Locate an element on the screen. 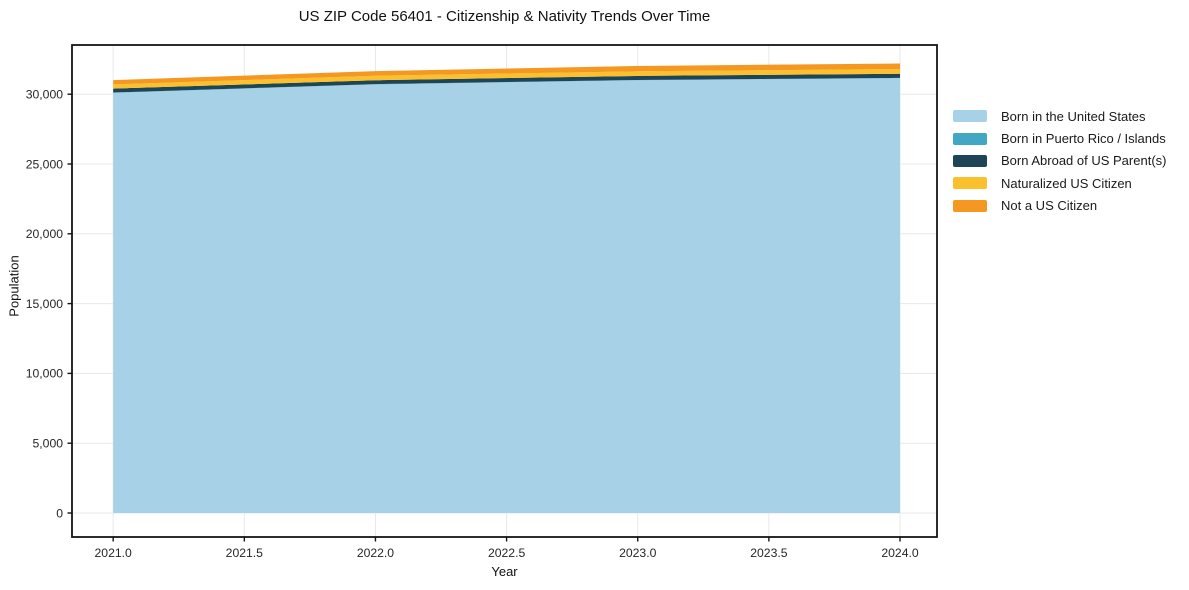  legend-item-4: Not a US Citizen is located at coordinates (1059, 206).